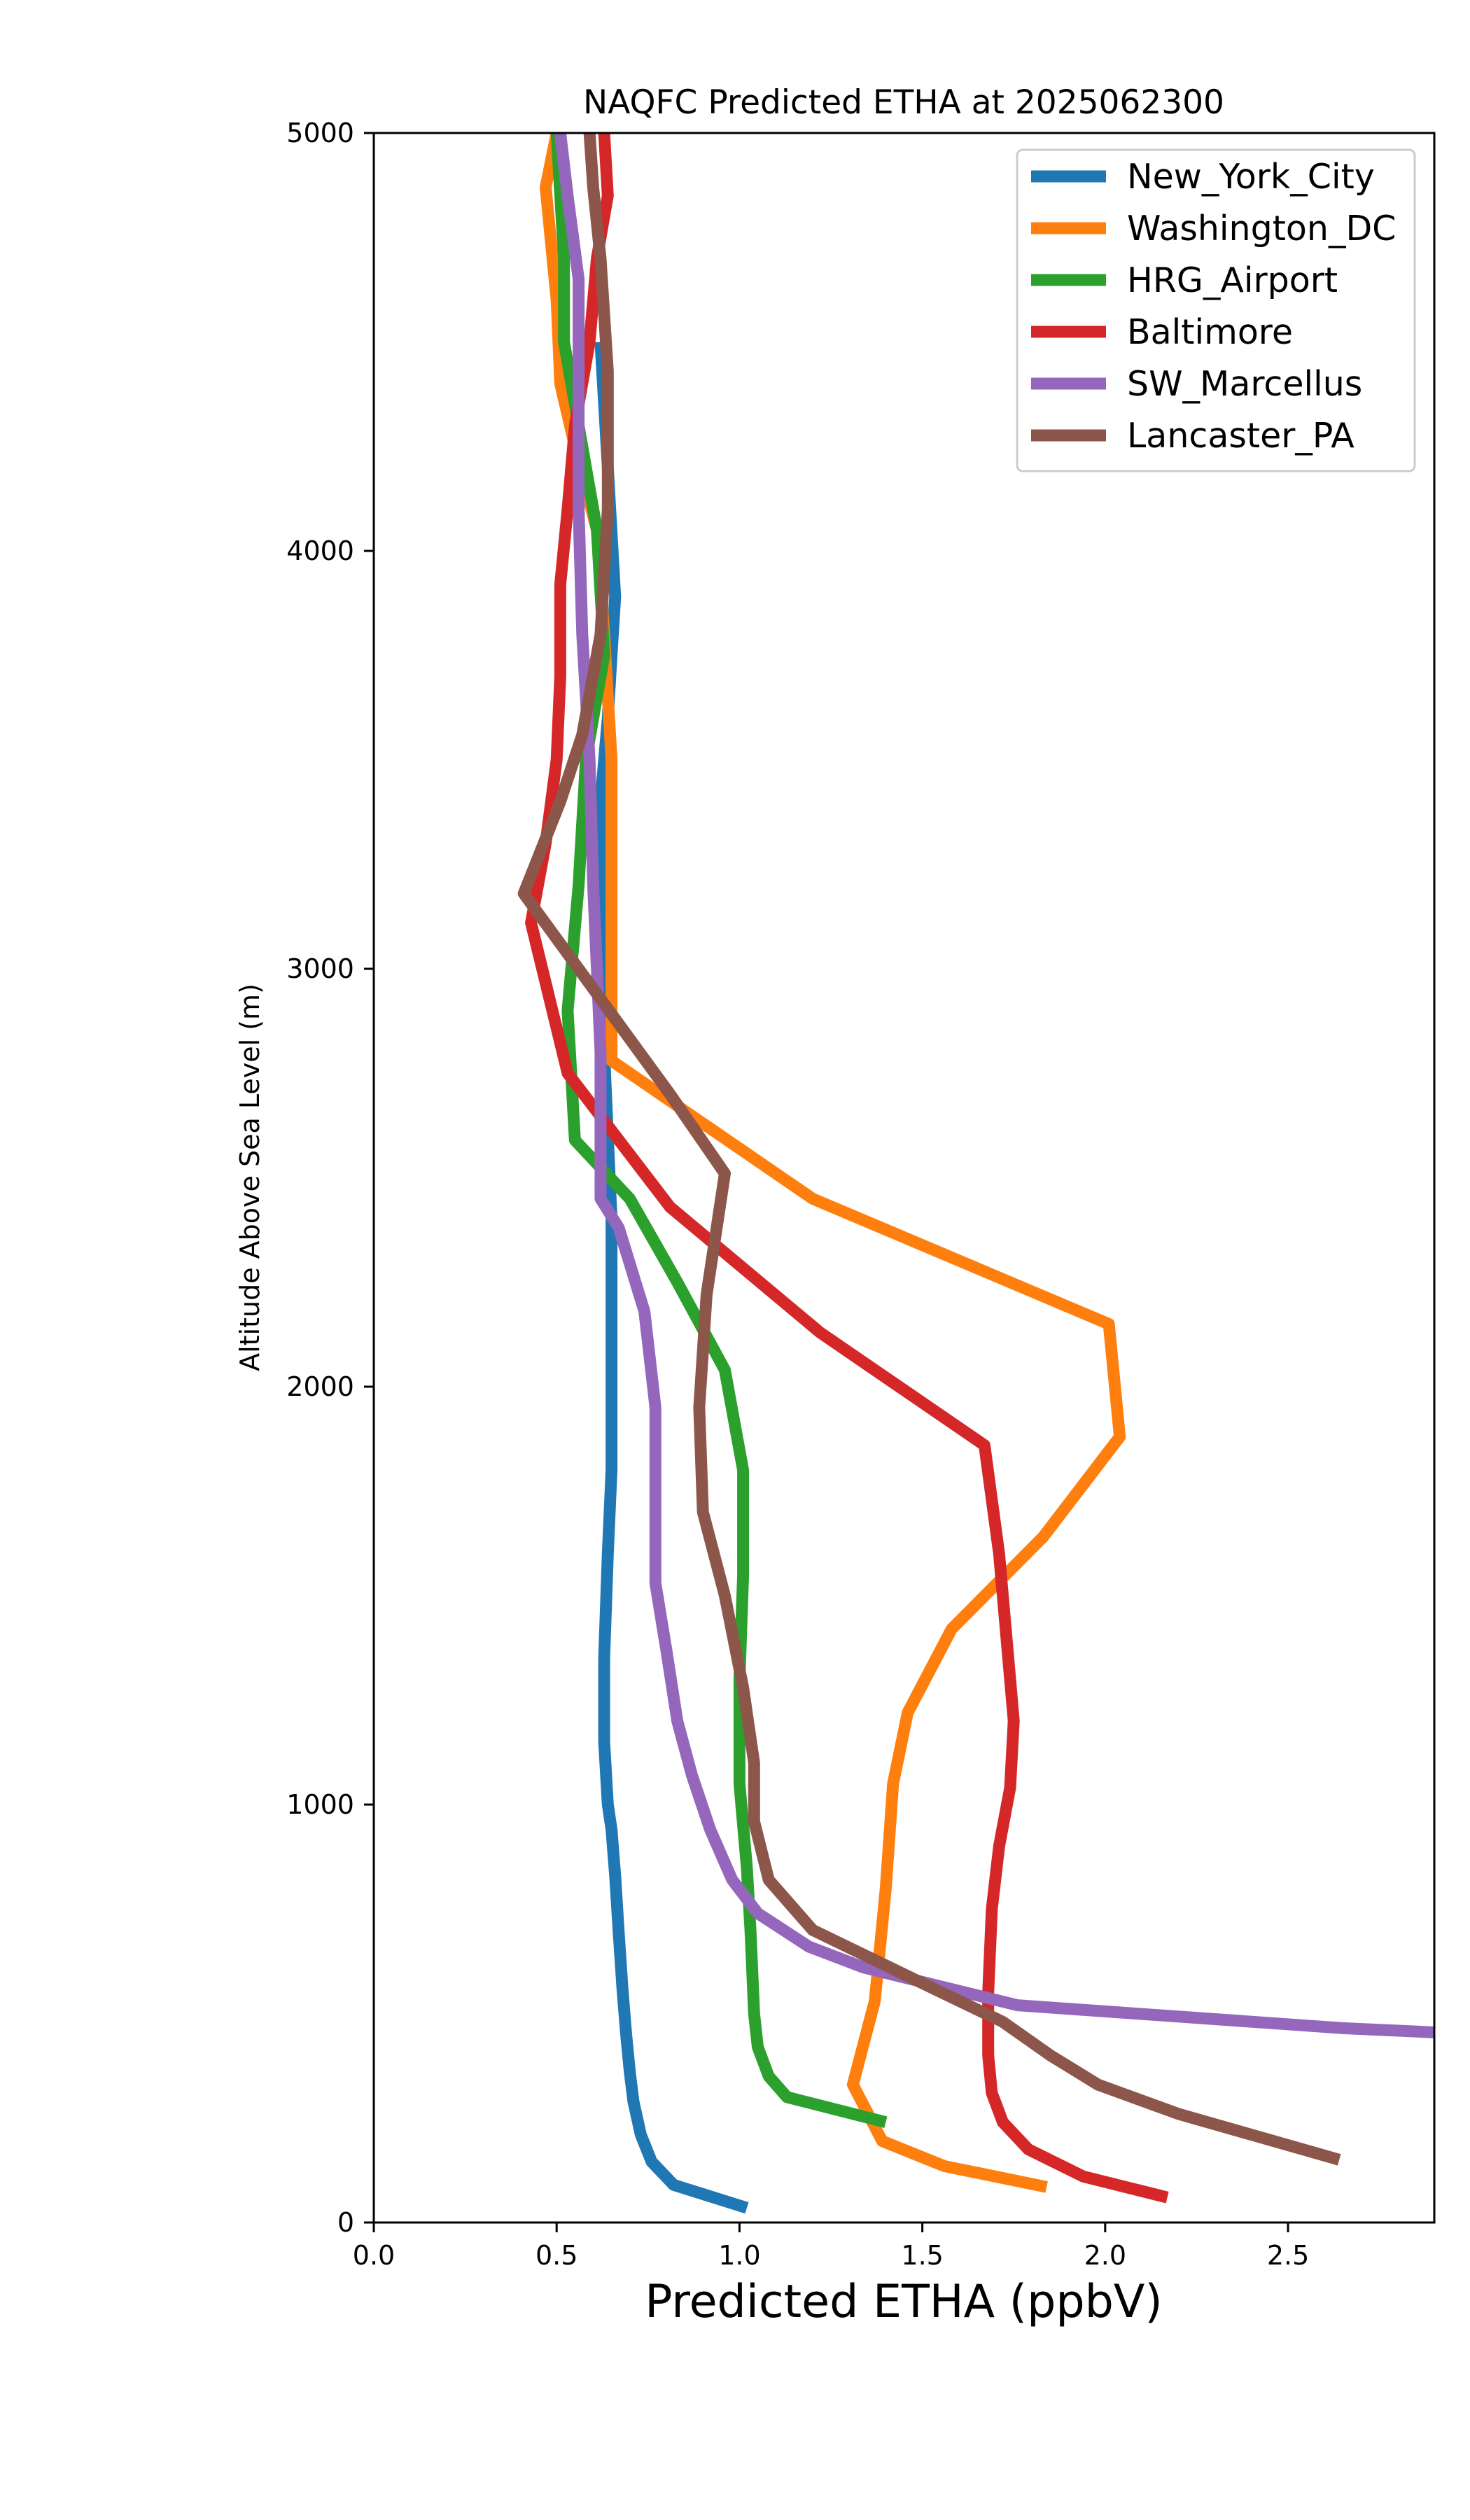 The width and height of the screenshot is (1470, 2520). Describe the element at coordinates (1210, 332) in the screenshot. I see `legend-label-baltimore: Baltimore` at that location.